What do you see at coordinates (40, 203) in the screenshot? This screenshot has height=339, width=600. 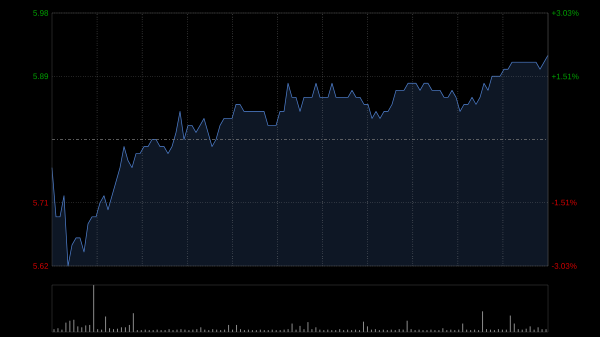 I see `y-tick-label: 5.71` at bounding box center [40, 203].